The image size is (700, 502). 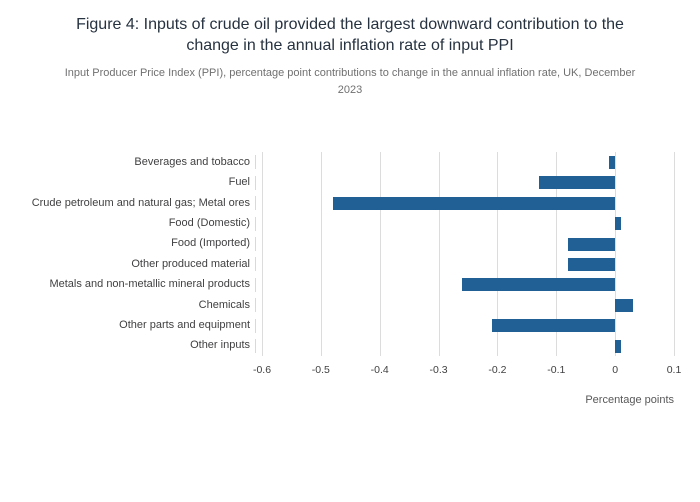 I want to click on x-axis-tick-label: -0.2, so click(x=497, y=370).